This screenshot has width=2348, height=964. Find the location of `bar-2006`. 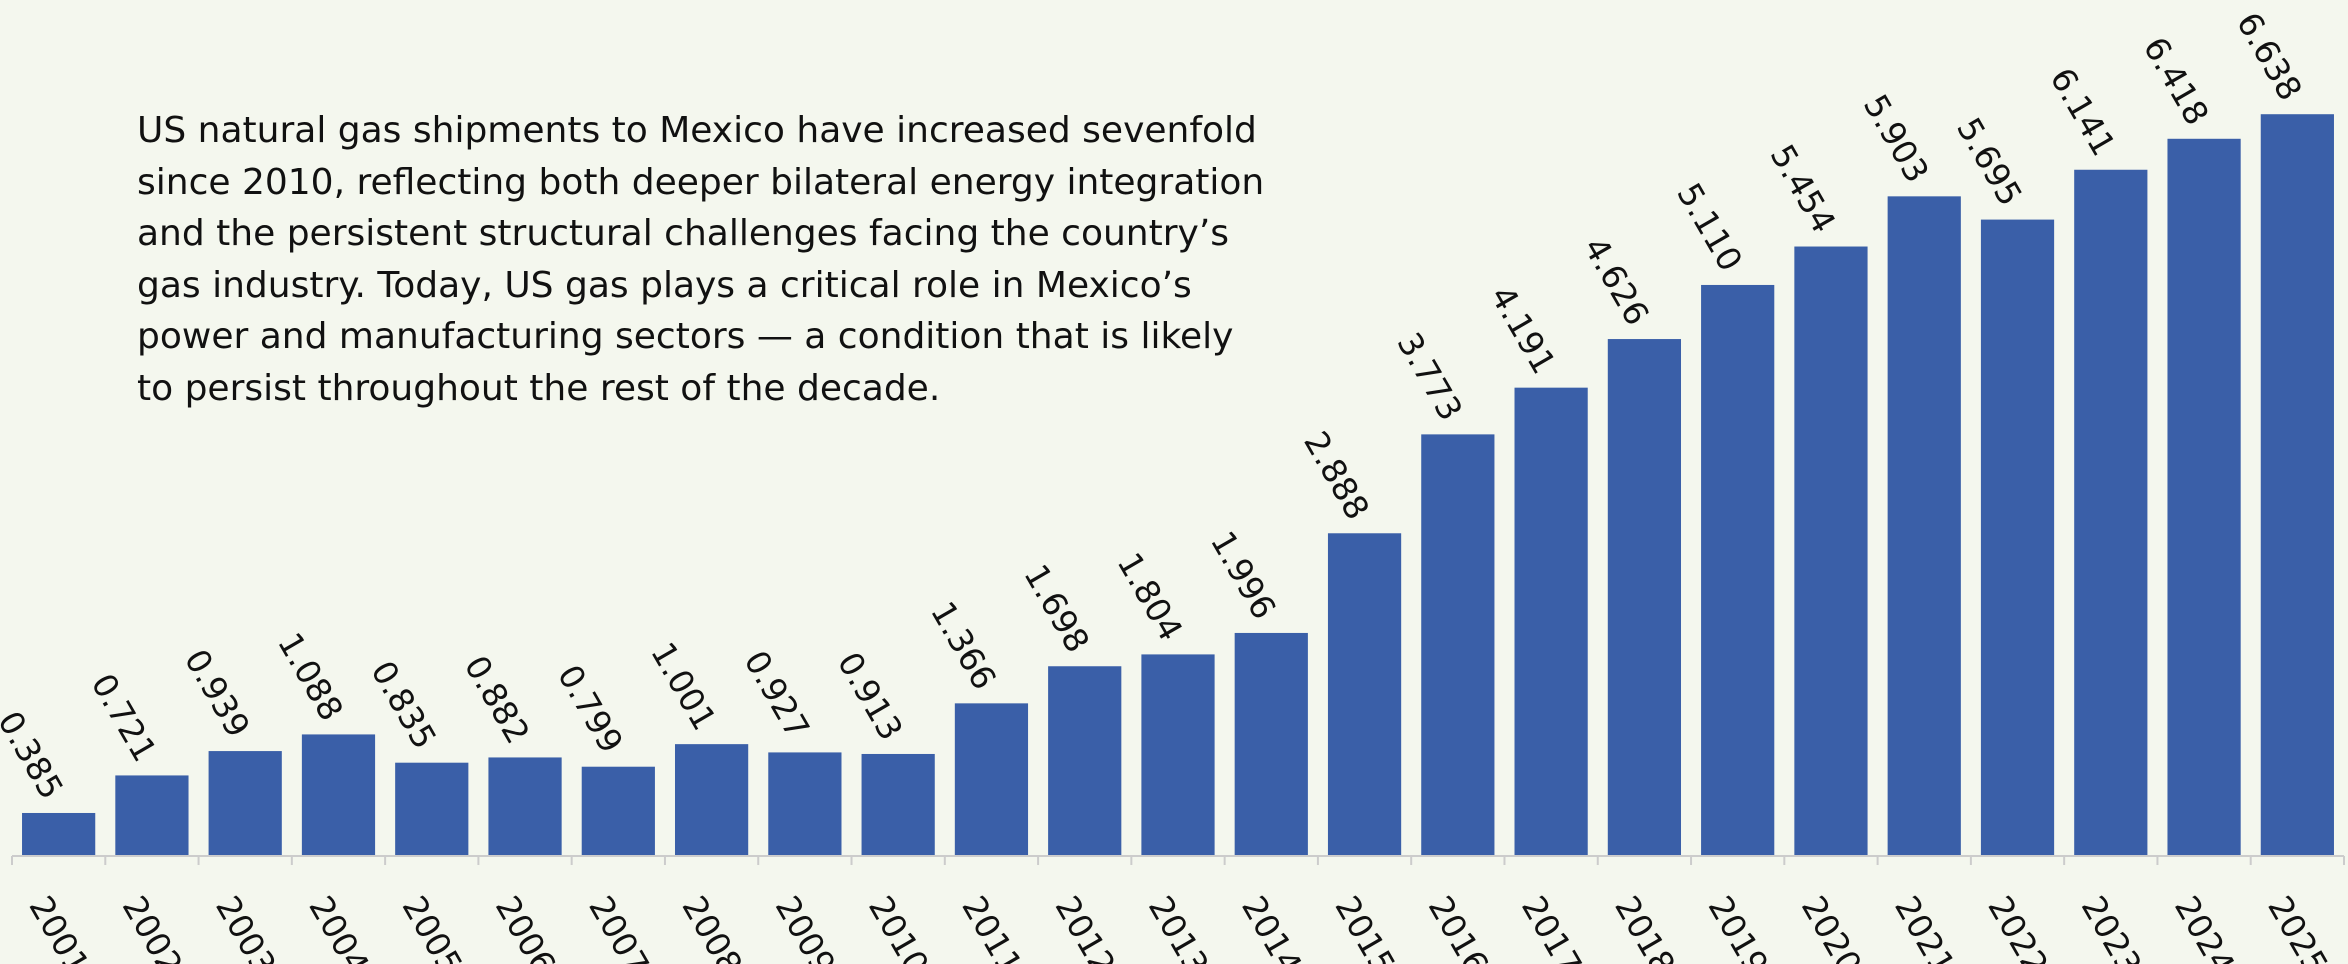

bar-2006 is located at coordinates (525, 806).